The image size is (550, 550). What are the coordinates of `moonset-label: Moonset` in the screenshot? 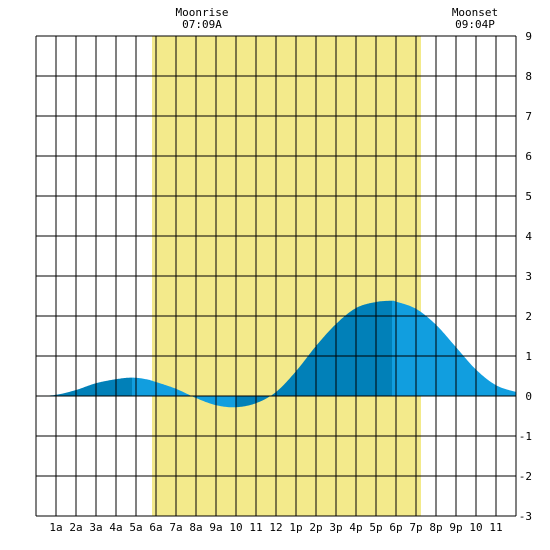 It's located at (475, 12).